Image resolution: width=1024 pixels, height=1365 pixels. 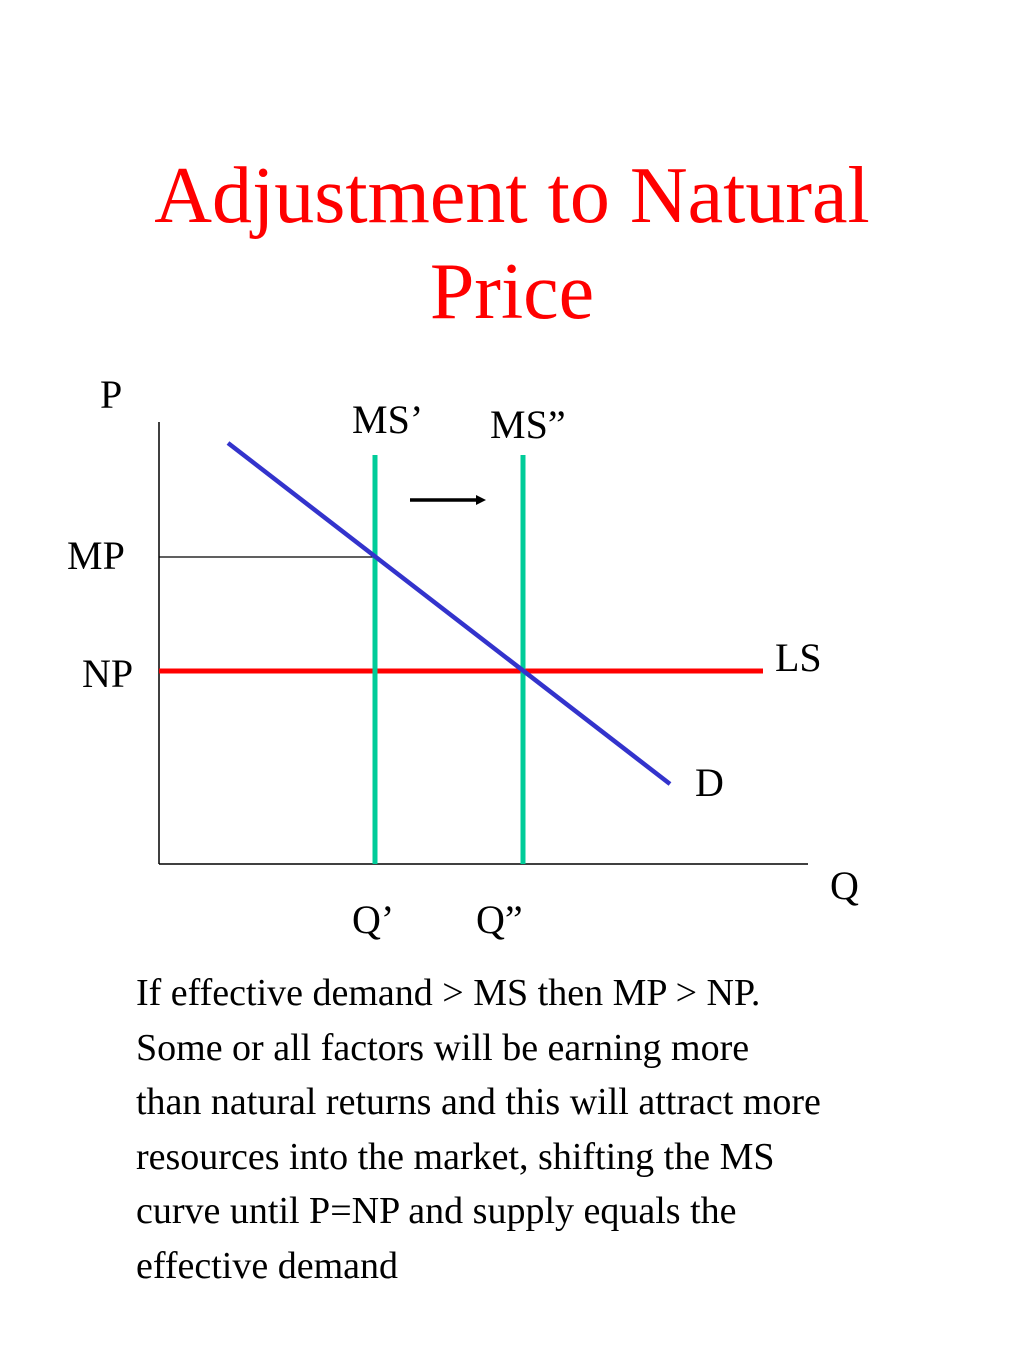 I want to click on quantity-axis-label: Q, so click(x=844, y=885).